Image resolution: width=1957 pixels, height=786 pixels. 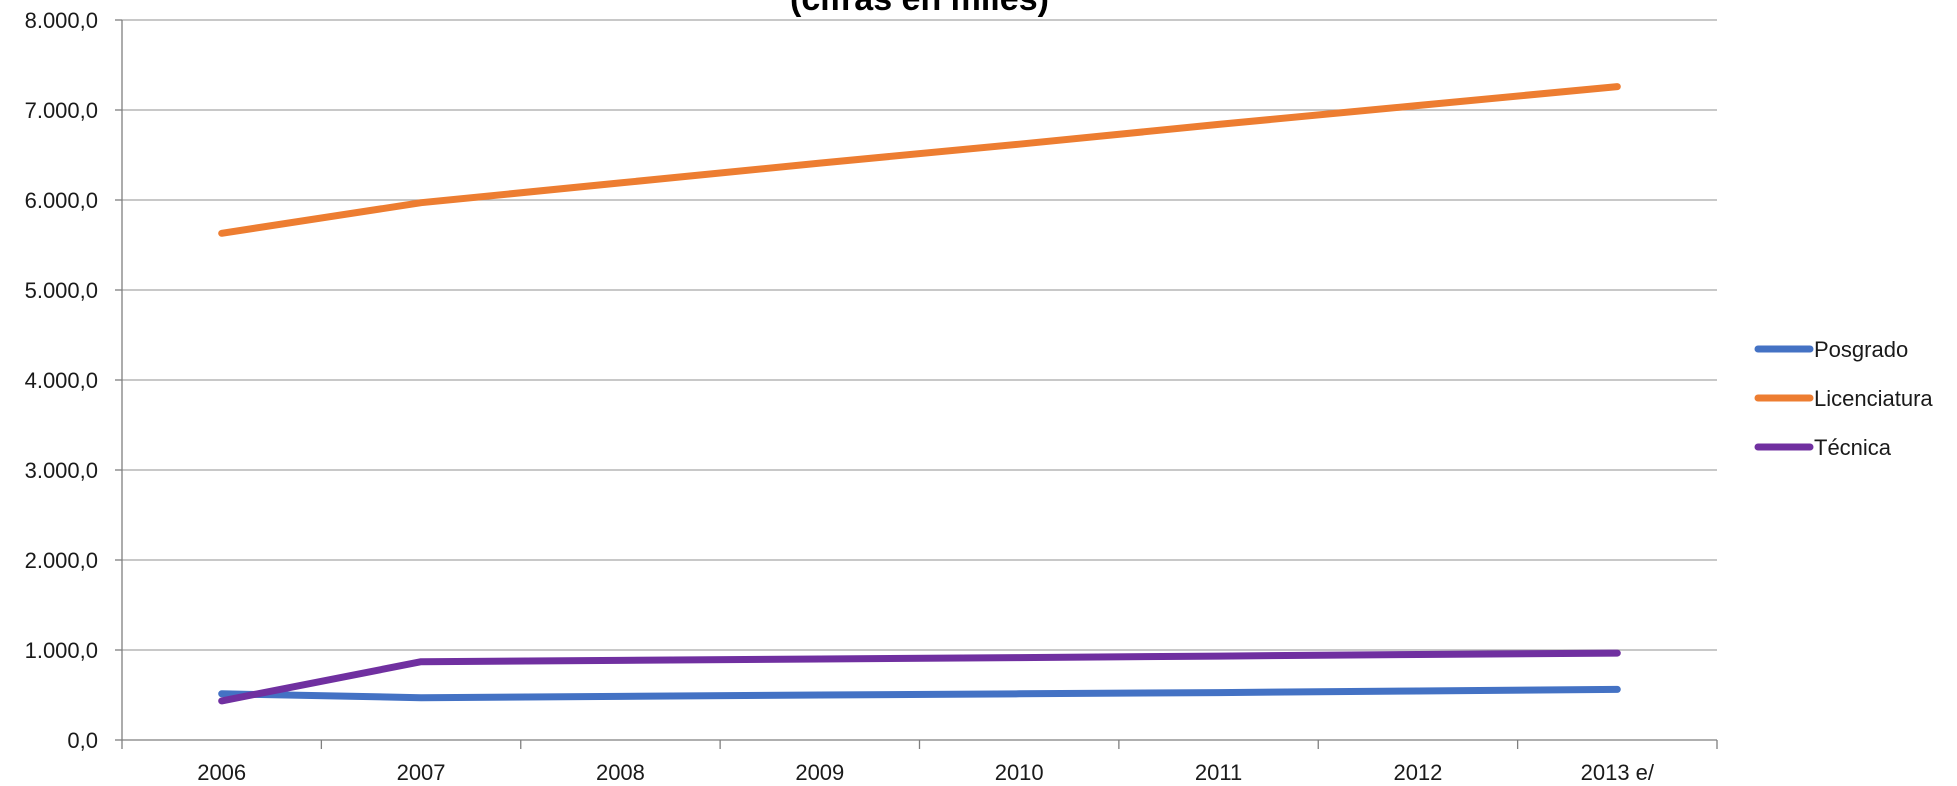 What do you see at coordinates (61, 560) in the screenshot?
I see `y-tick-label: 2.000,0` at bounding box center [61, 560].